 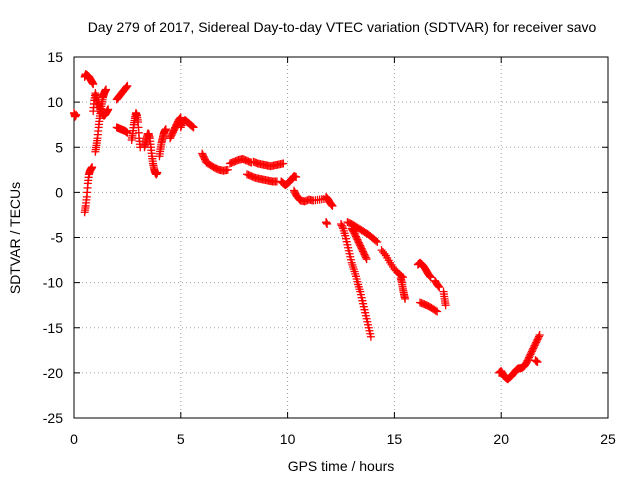 What do you see at coordinates (57, 238) in the screenshot?
I see `y-tick-label: -5` at bounding box center [57, 238].